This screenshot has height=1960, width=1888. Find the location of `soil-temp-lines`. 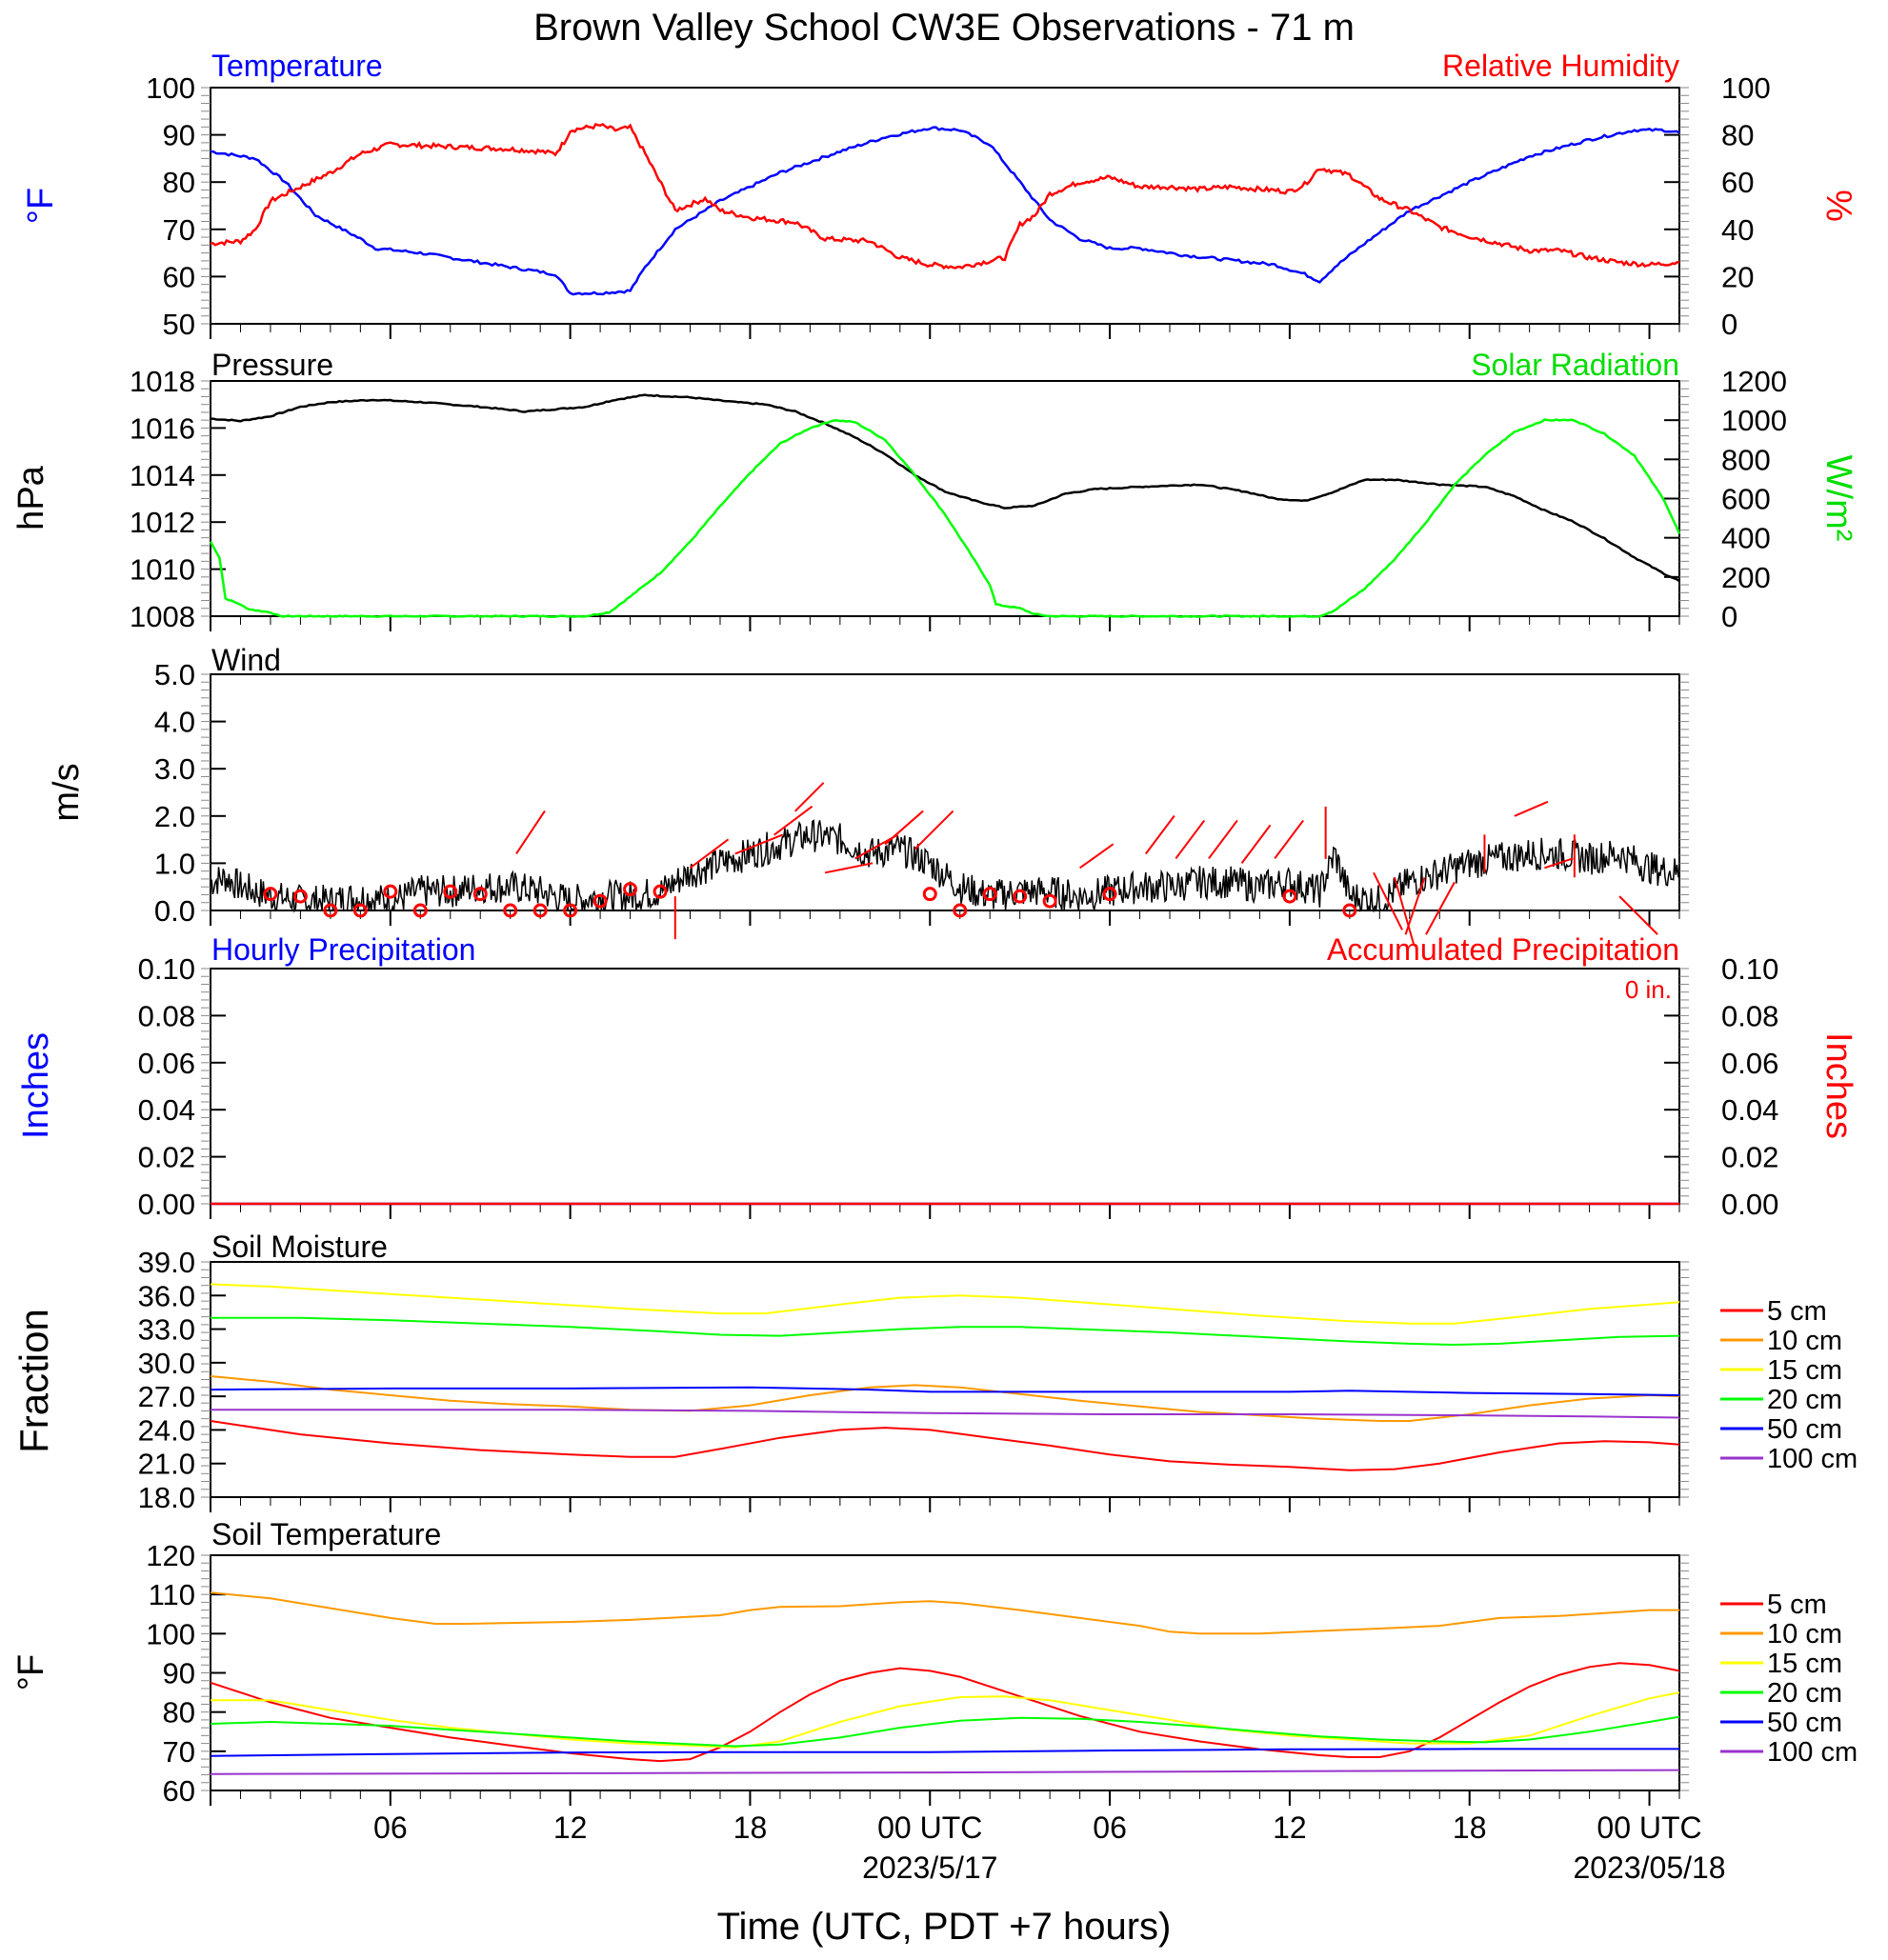

soil-temp-lines is located at coordinates (945, 1683).